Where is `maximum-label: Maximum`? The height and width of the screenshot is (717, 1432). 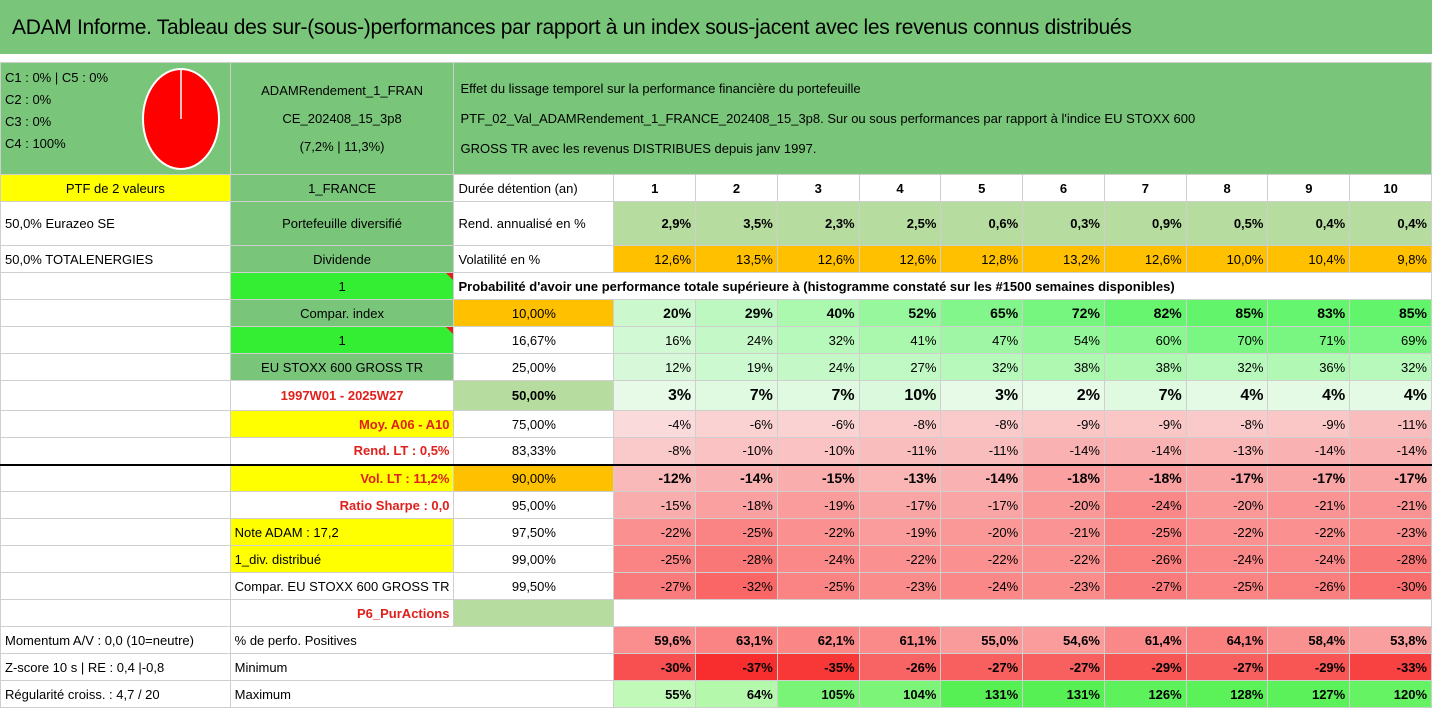
maximum-label: Maximum is located at coordinates (422, 694).